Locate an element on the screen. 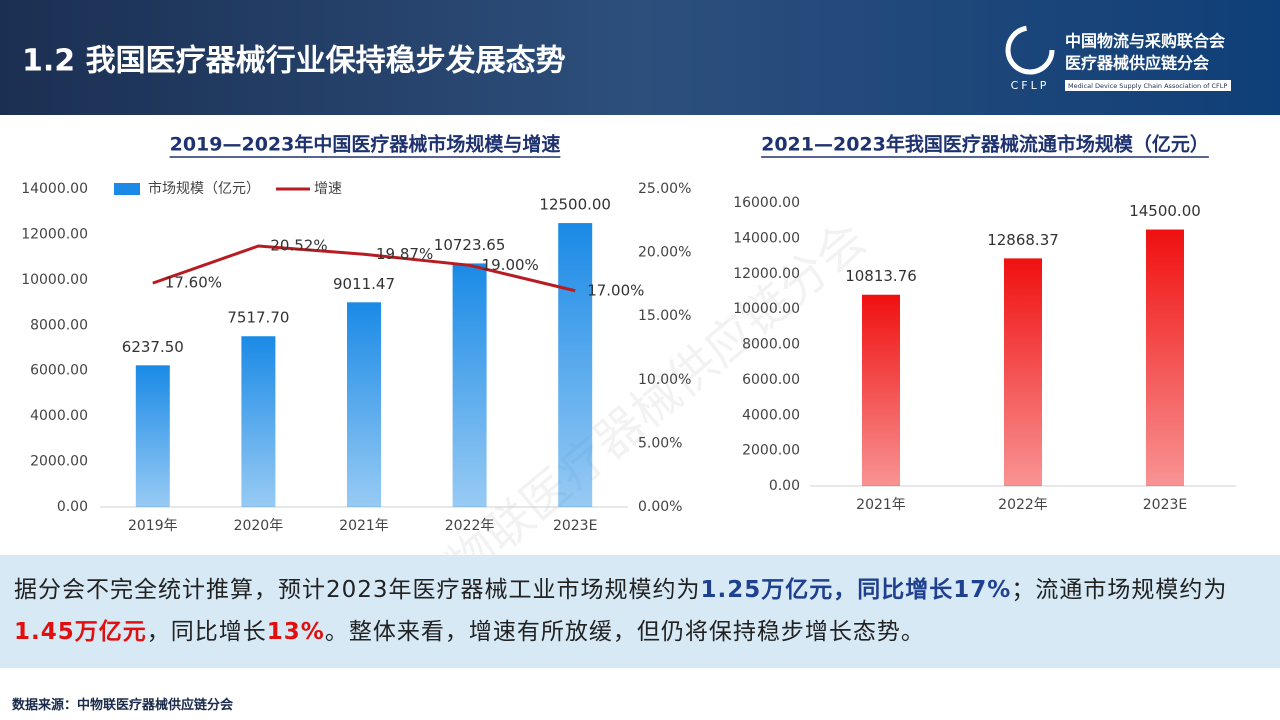 The width and height of the screenshot is (1280, 720). value-label: 14500.00 is located at coordinates (1165, 211).